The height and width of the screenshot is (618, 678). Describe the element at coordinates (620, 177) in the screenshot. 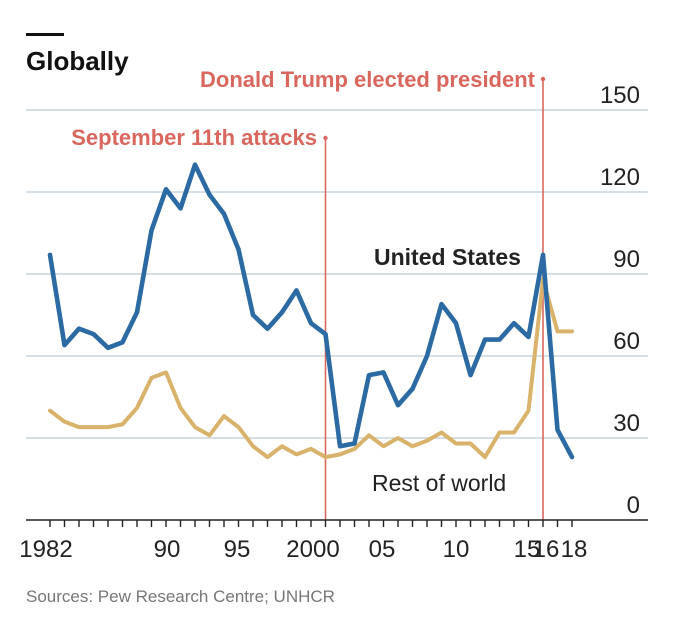

I see `y-tick-label-120: 120` at that location.